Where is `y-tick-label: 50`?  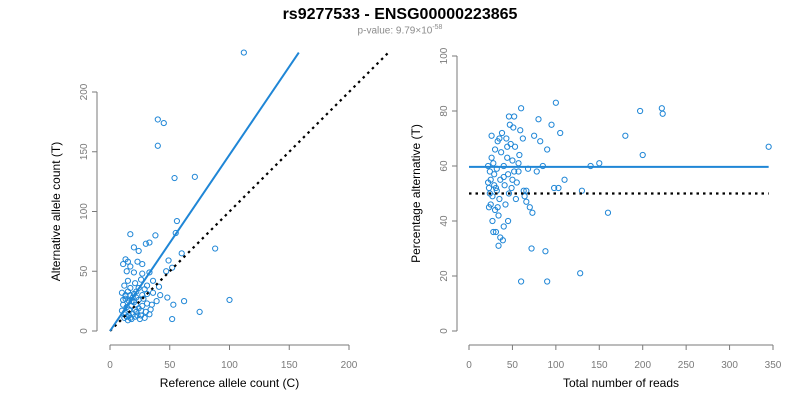 y-tick-label: 50 is located at coordinates (84, 271).